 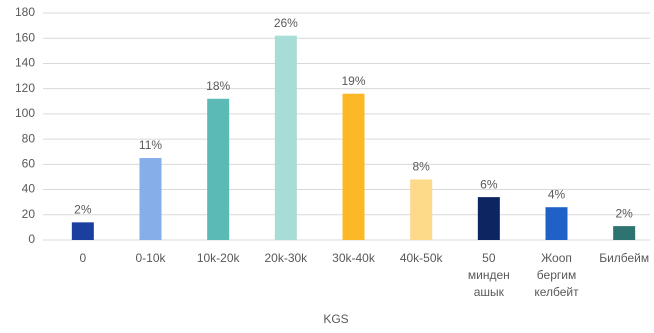 I want to click on y-tick-label: 160, so click(x=25, y=37).